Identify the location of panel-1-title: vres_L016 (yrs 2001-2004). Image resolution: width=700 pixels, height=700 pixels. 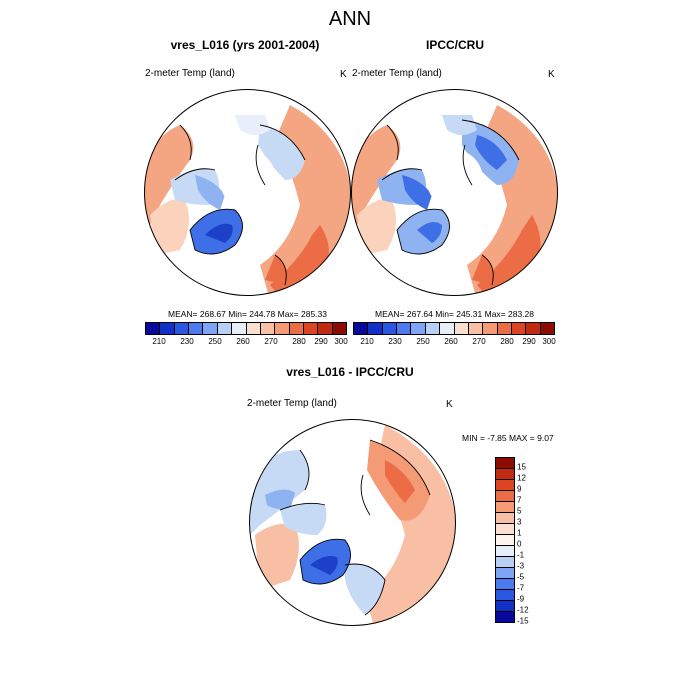
(245, 45).